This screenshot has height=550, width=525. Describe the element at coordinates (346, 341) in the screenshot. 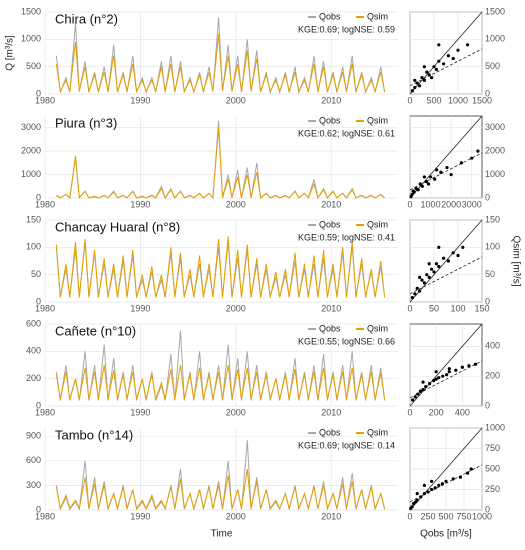

I see `annotation: KGE:0.55; logNSE: 0.66` at that location.